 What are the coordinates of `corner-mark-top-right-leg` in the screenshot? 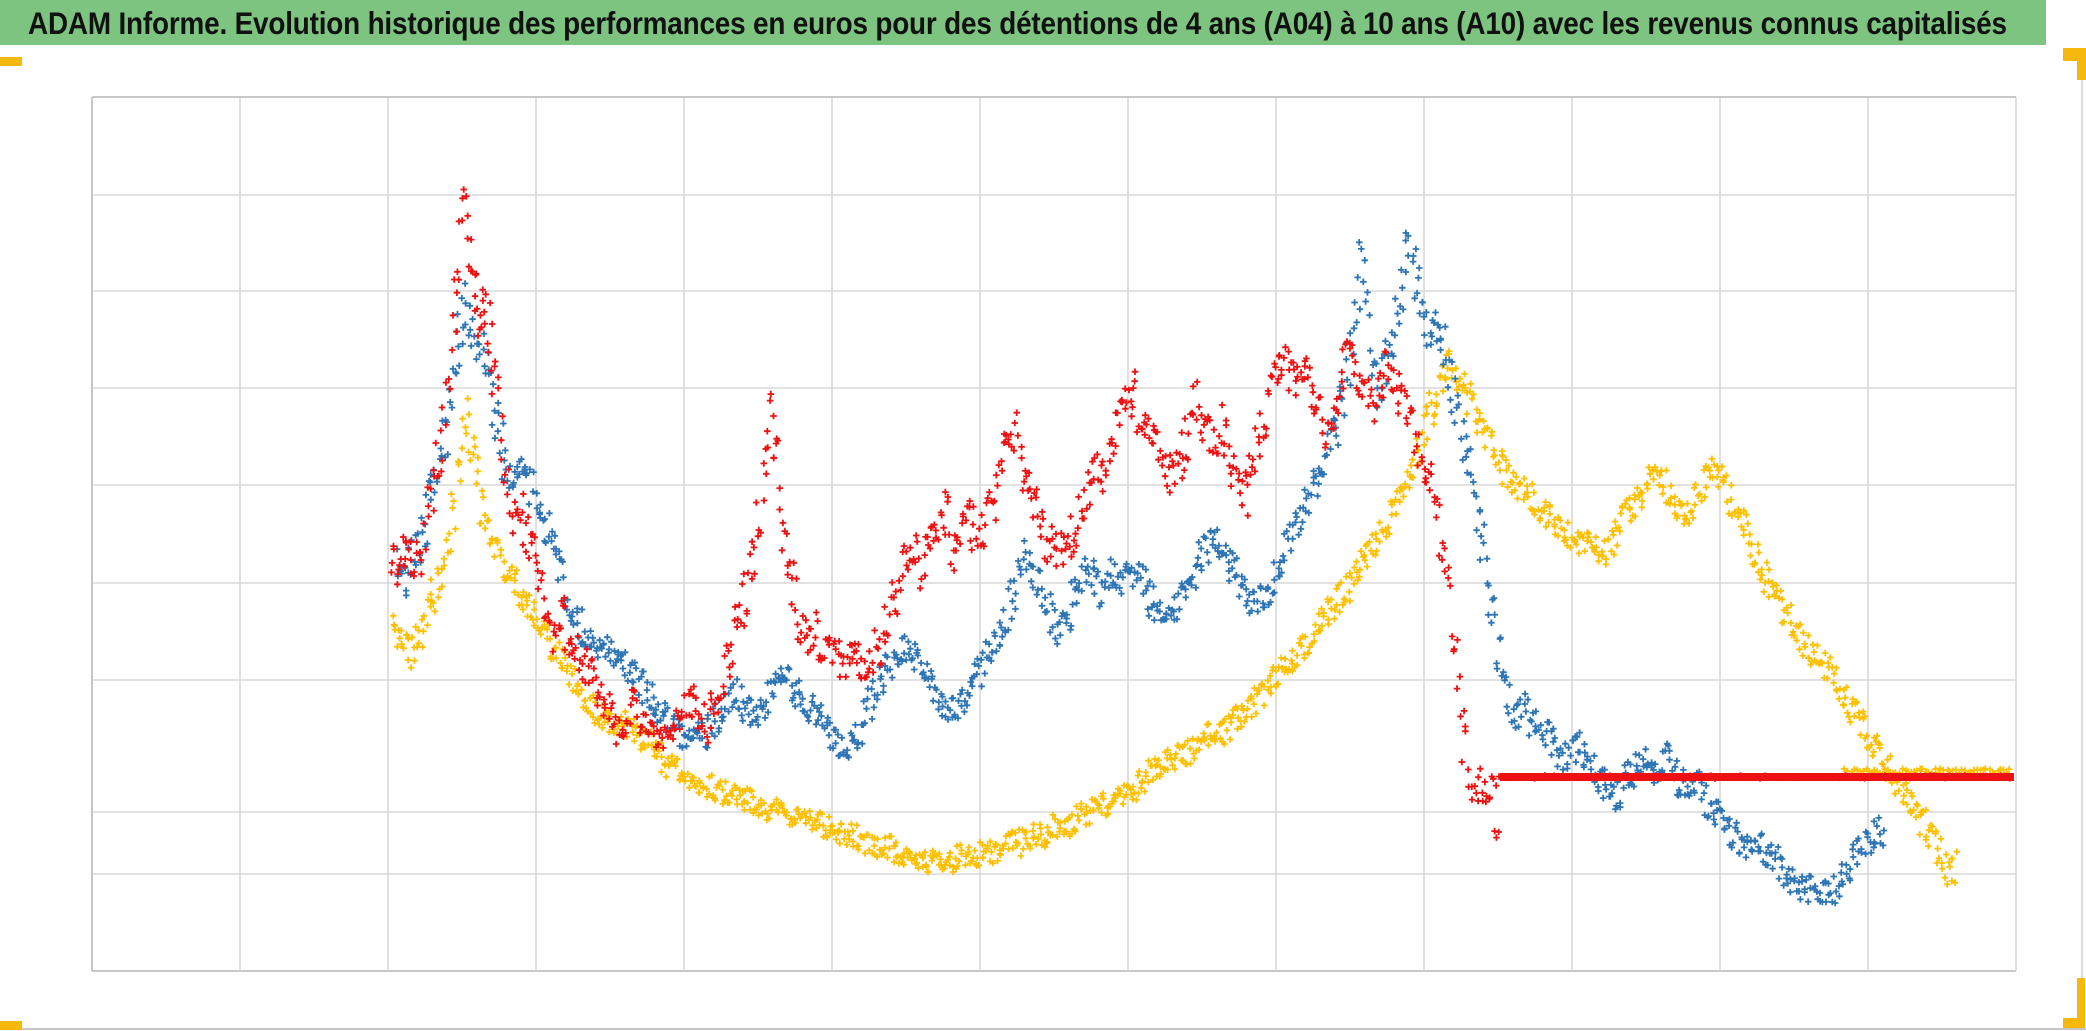 It's located at (2081, 64).